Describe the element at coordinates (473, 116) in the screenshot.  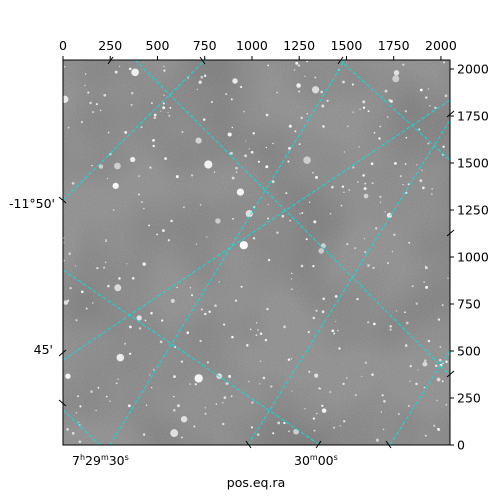
I see `pixel-y-tick-label-7: 1750` at that location.